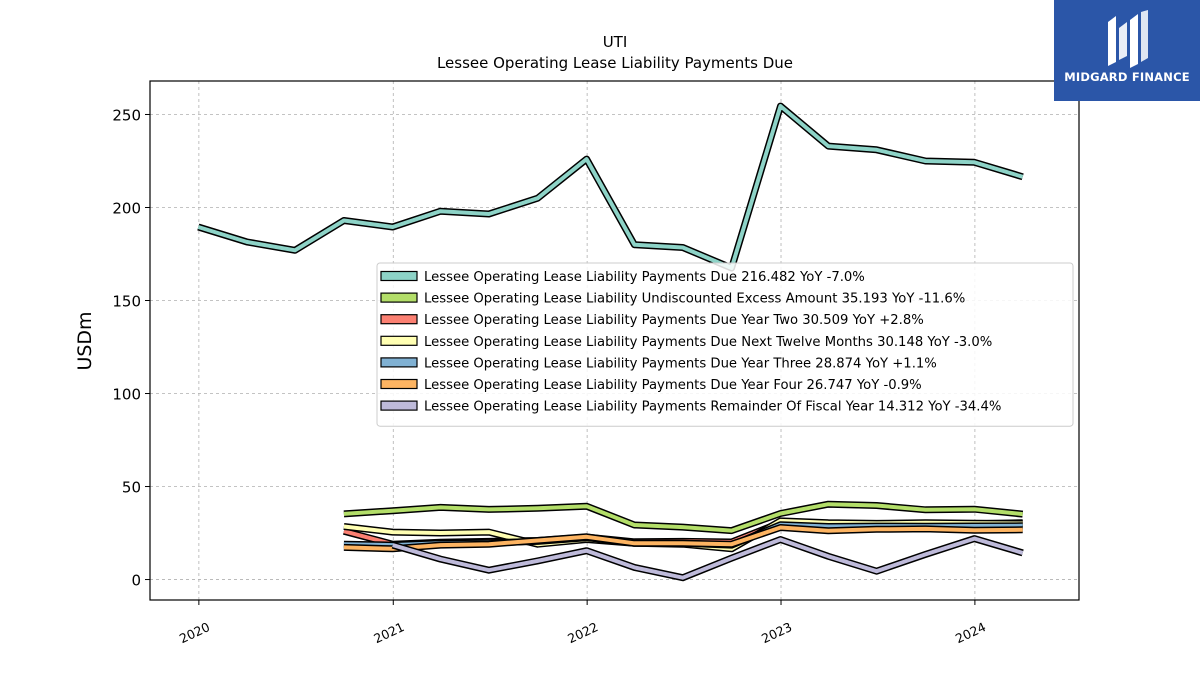 This screenshot has width=1200, height=675. Describe the element at coordinates (582, 632) in the screenshot. I see `x-tick-label: 2022` at that location.